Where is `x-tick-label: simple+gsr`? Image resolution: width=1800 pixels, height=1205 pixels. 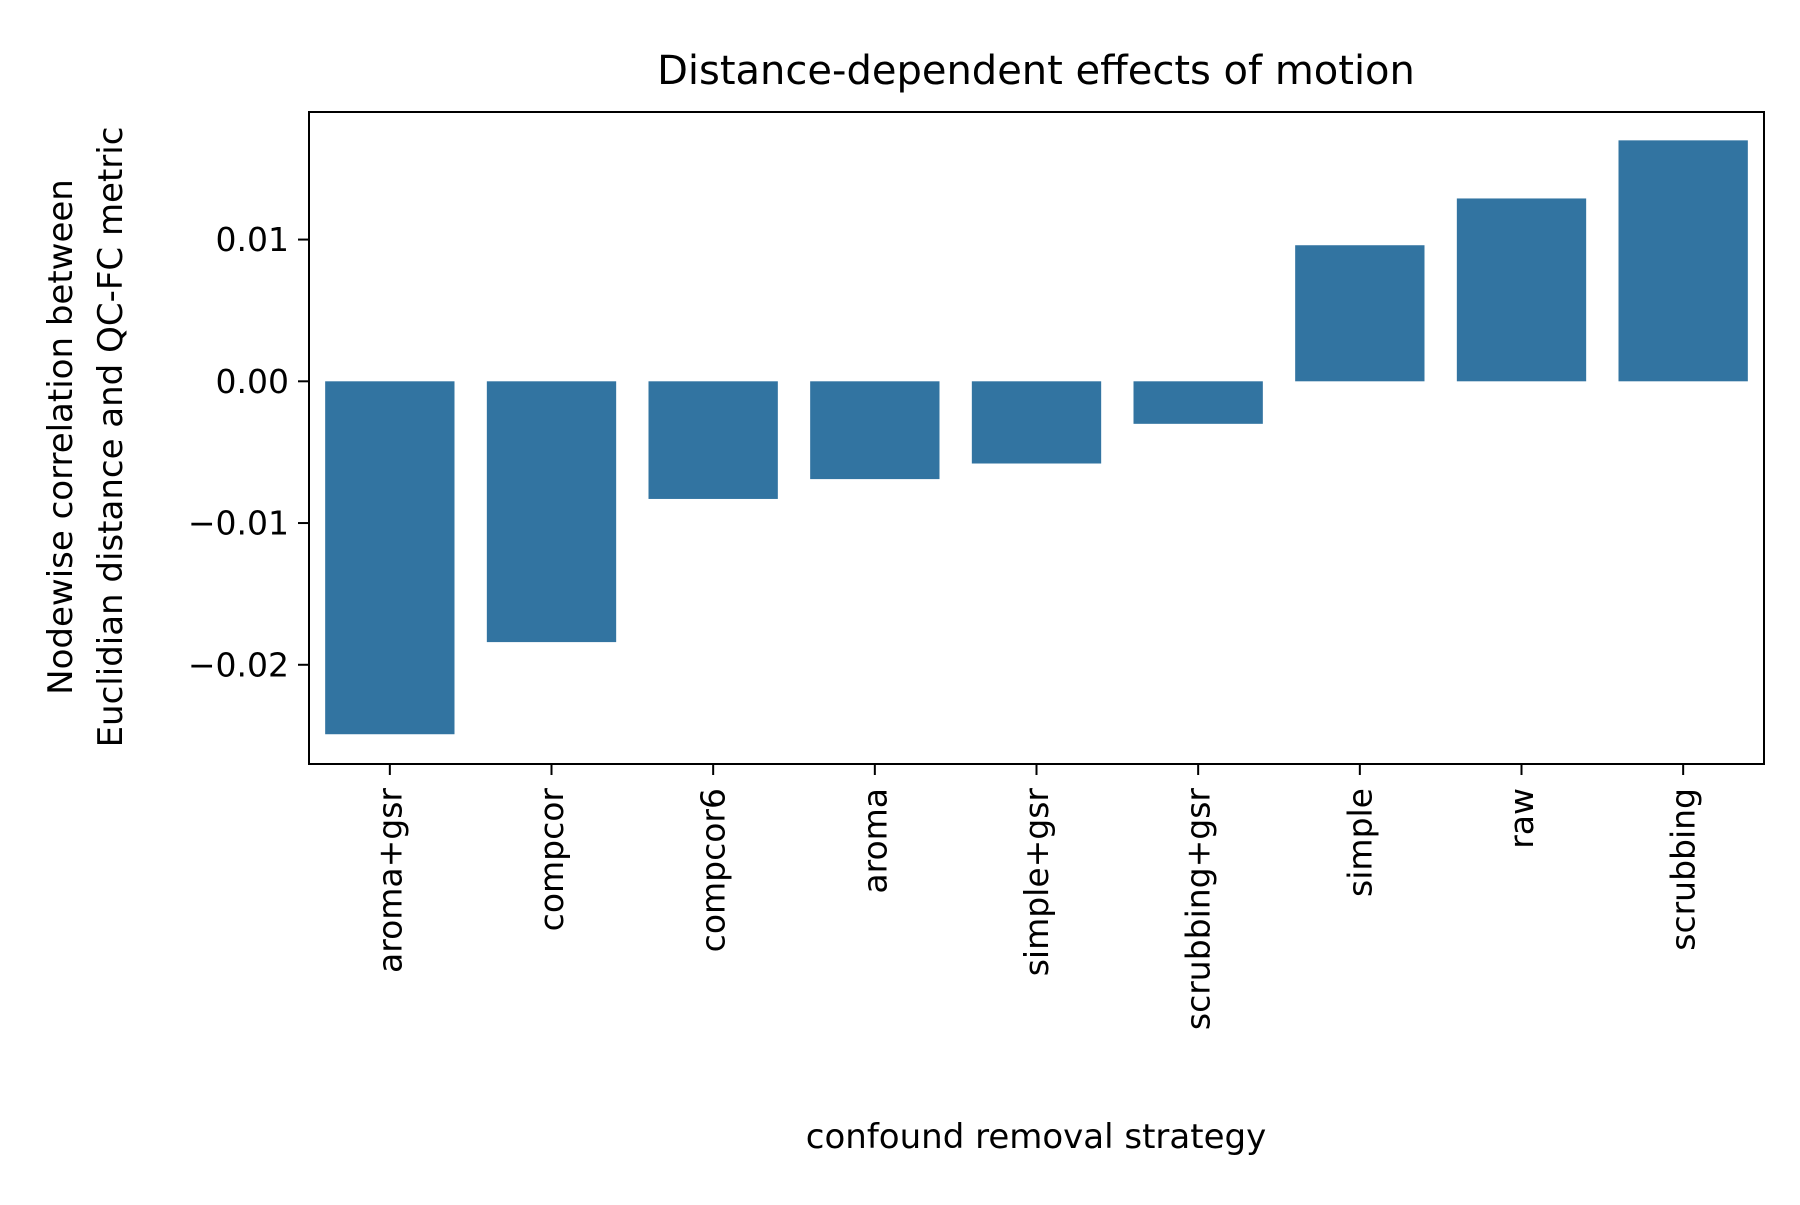 x-tick-label: simple+gsr is located at coordinates (1036, 882).